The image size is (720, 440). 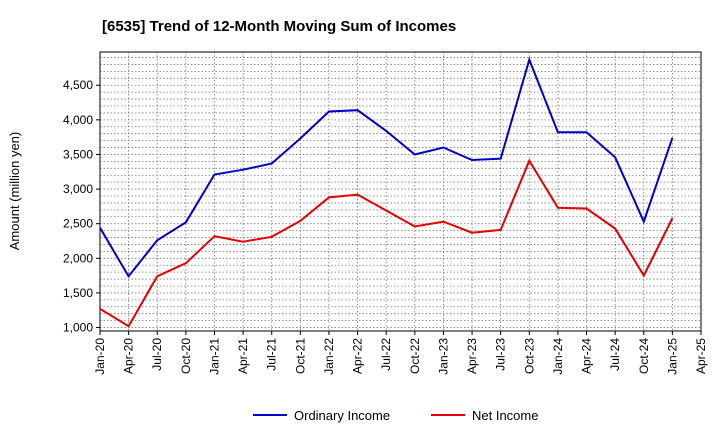 I want to click on x-tick-label: Apr-20, so click(x=129, y=356).